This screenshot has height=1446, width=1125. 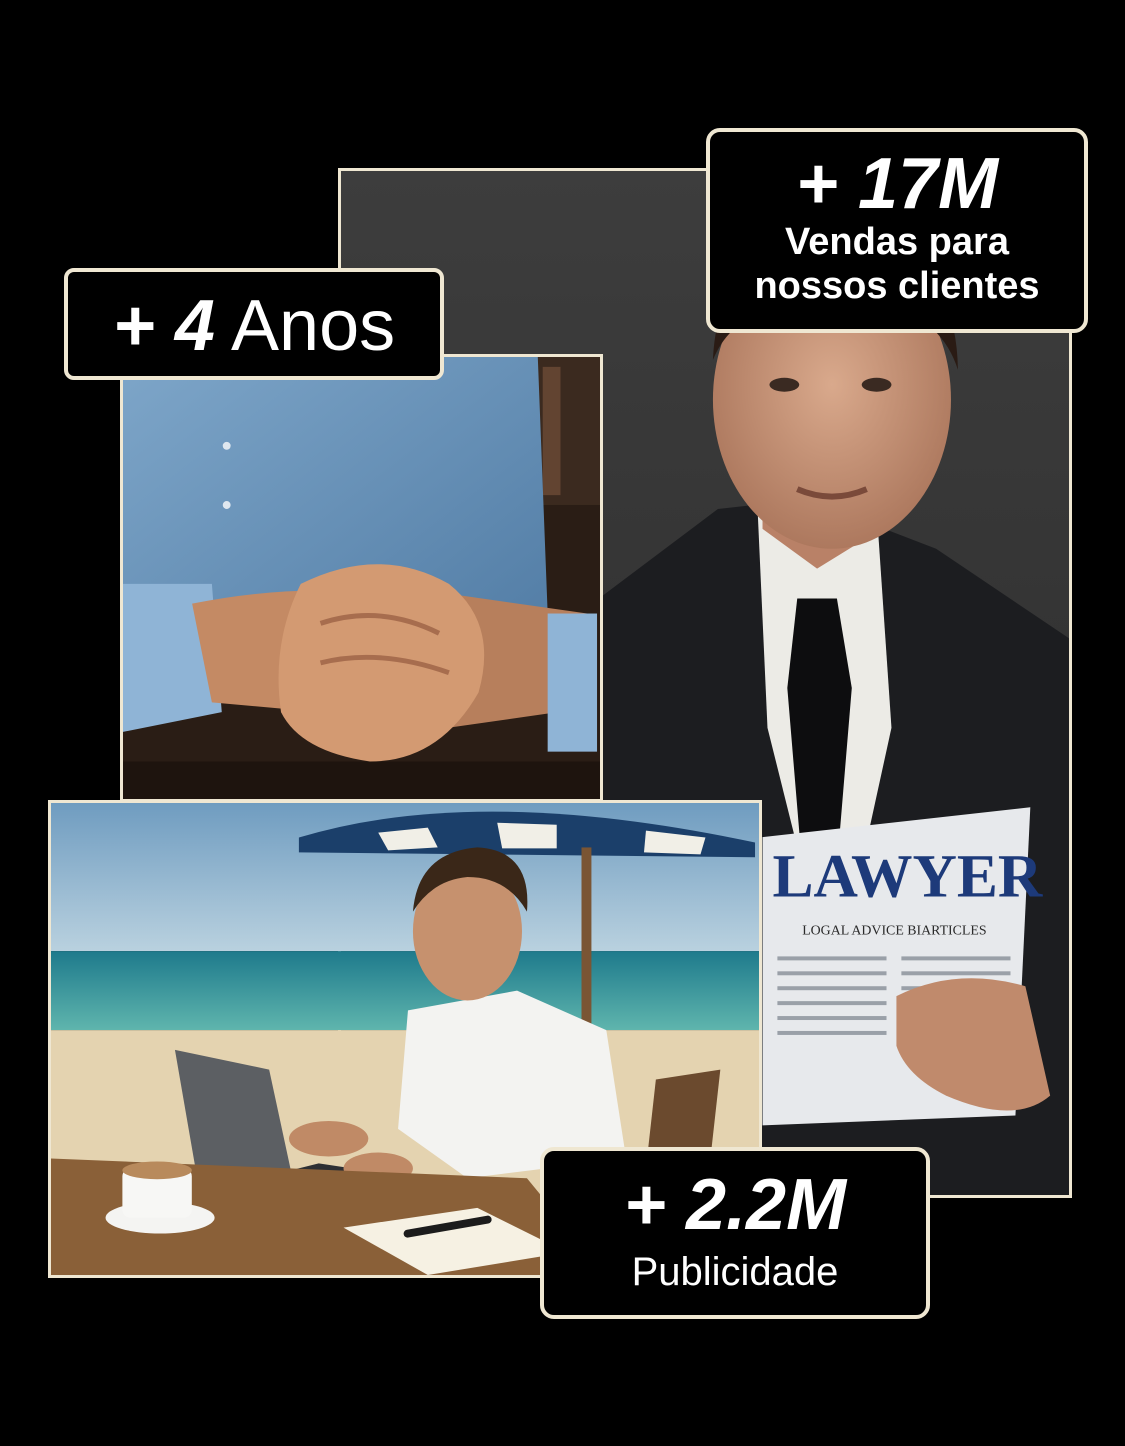 I want to click on handshake-photo, so click(x=361, y=578).